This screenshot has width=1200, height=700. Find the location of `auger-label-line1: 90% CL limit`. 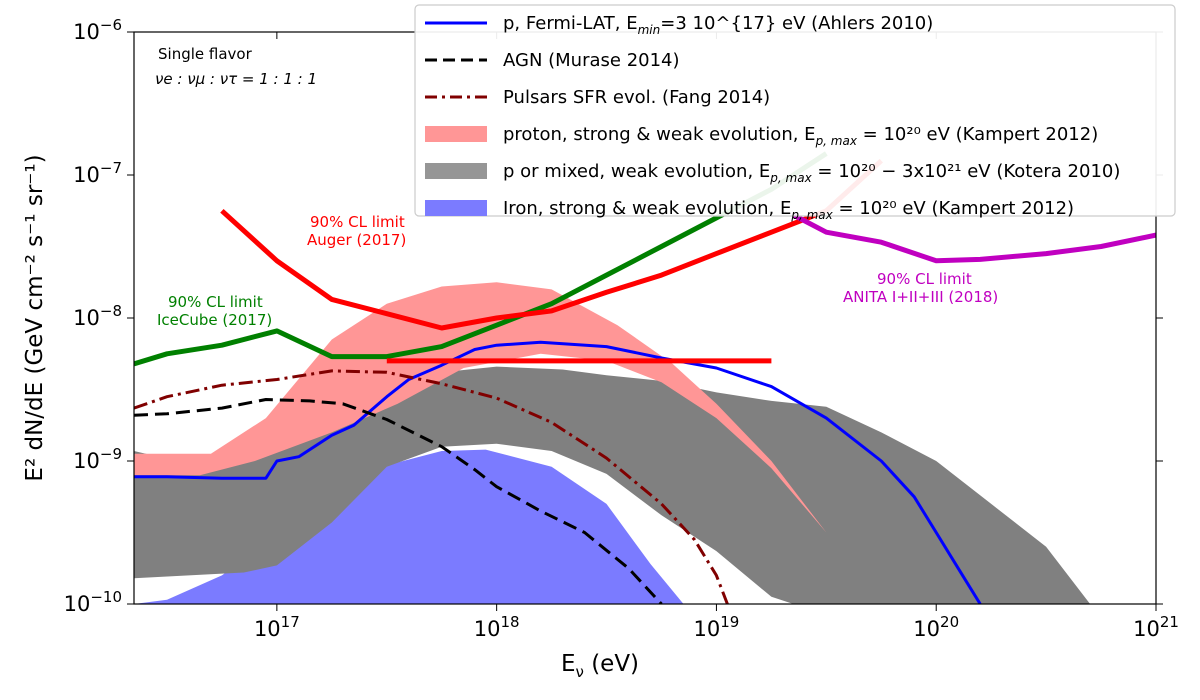

auger-label-line1: 90% CL limit is located at coordinates (357, 222).